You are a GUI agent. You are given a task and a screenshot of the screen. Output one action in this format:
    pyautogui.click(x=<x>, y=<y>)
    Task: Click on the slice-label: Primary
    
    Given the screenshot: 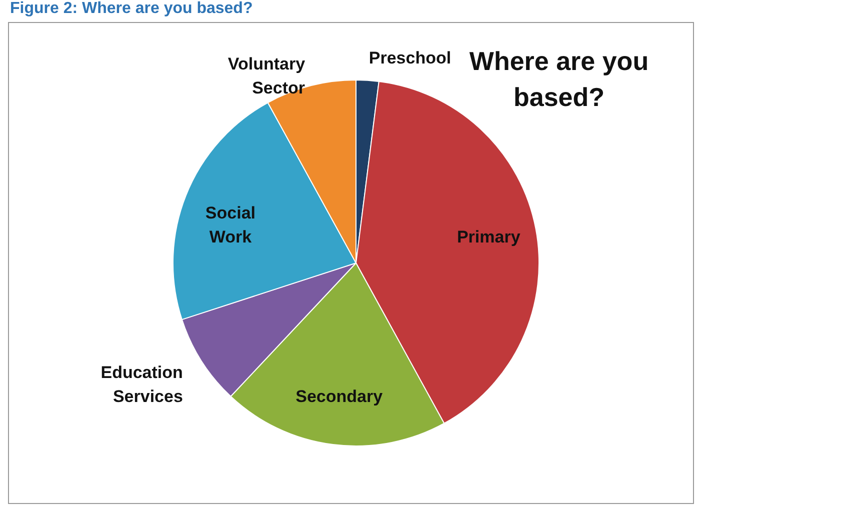 What is the action you would take?
    pyautogui.click(x=488, y=237)
    